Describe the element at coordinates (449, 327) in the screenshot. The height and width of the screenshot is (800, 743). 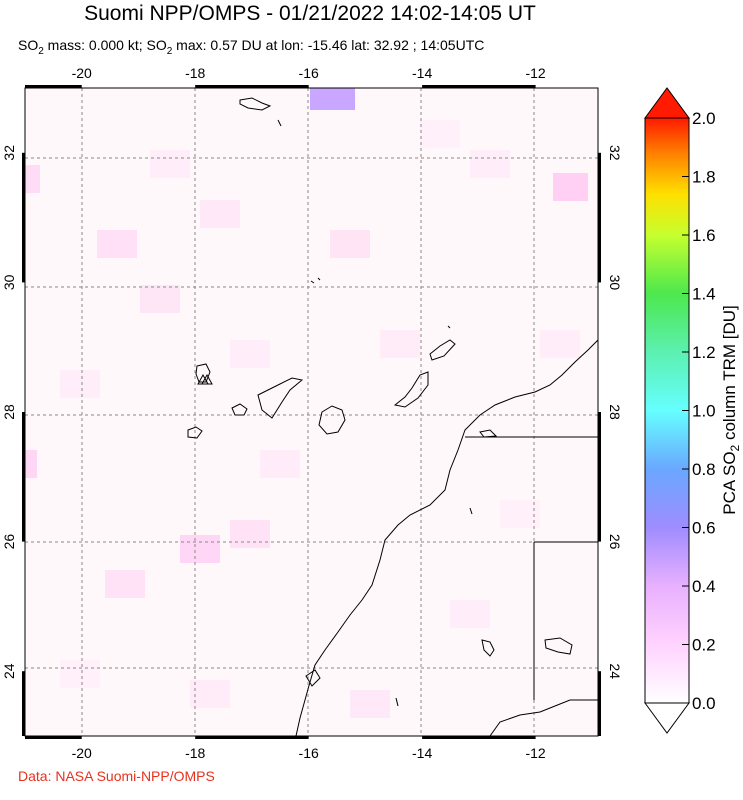
I see `alegranza-island` at that location.